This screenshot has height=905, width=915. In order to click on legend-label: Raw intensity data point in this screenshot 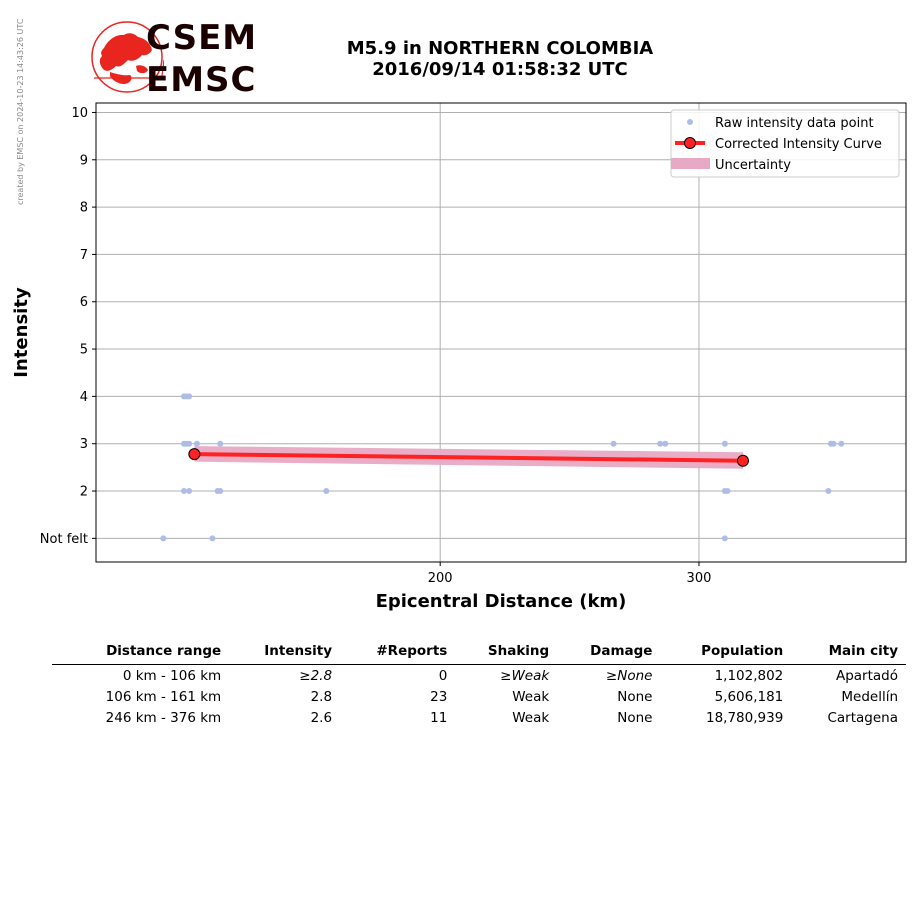, I will do `click(794, 123)`.